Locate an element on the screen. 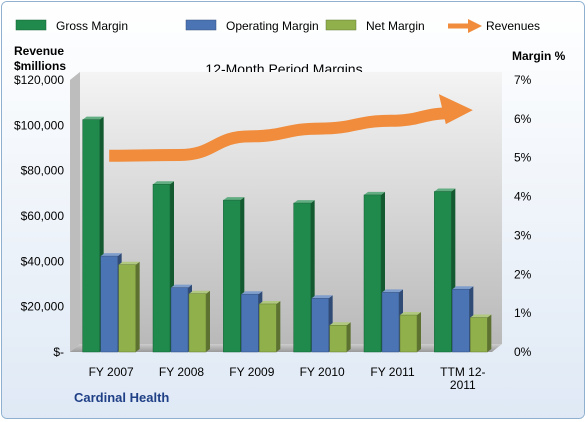 This screenshot has width=588, height=422. left-tick-label: $40,000 is located at coordinates (43, 261).